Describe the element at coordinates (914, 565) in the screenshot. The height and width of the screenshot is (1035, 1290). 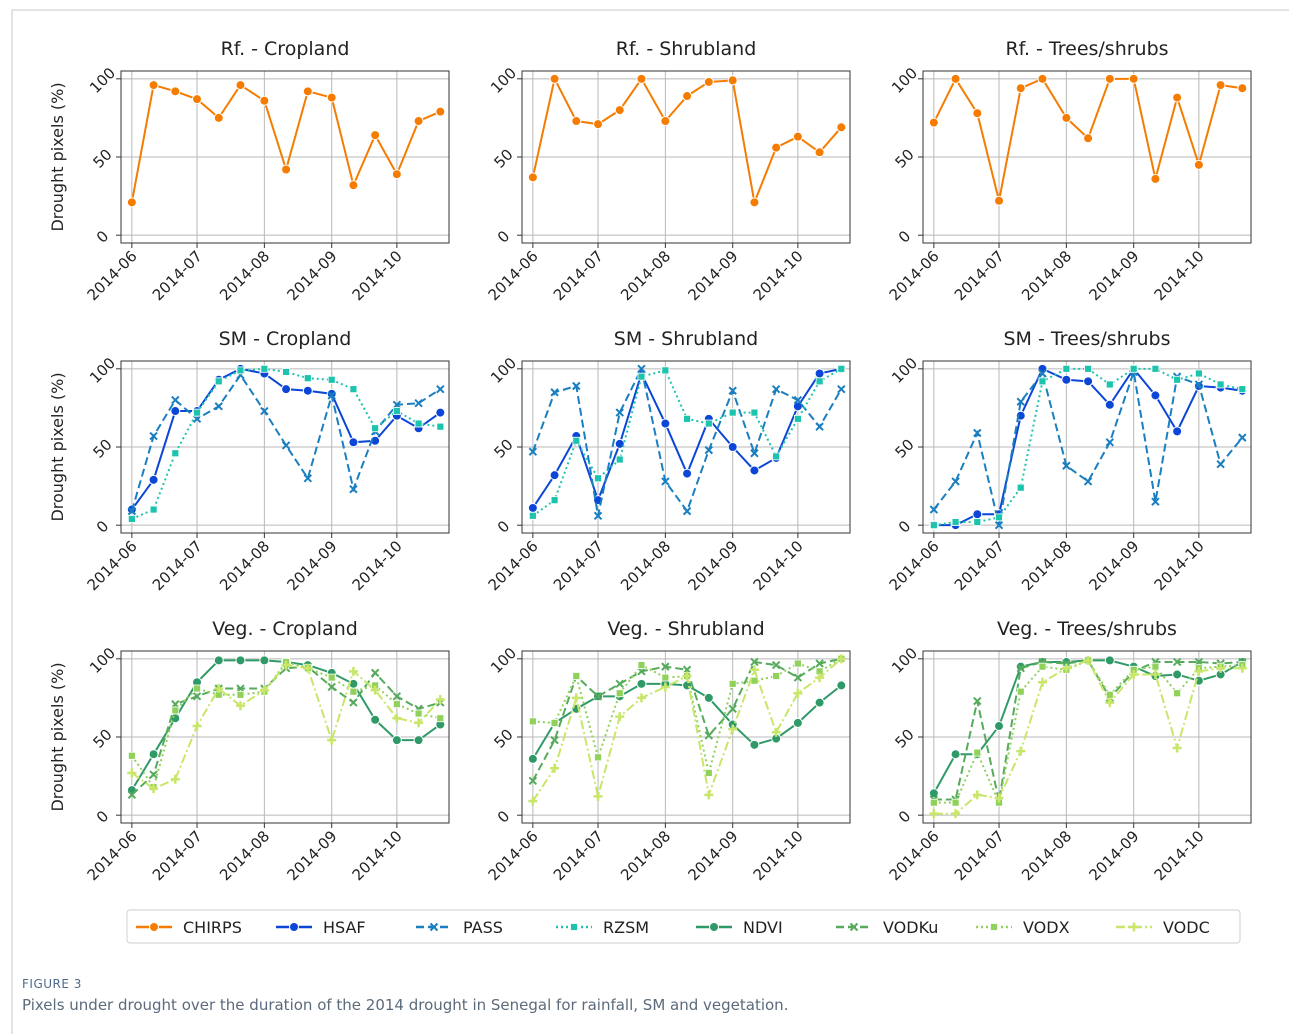
I see `x-tick-label: 2014-06` at that location.